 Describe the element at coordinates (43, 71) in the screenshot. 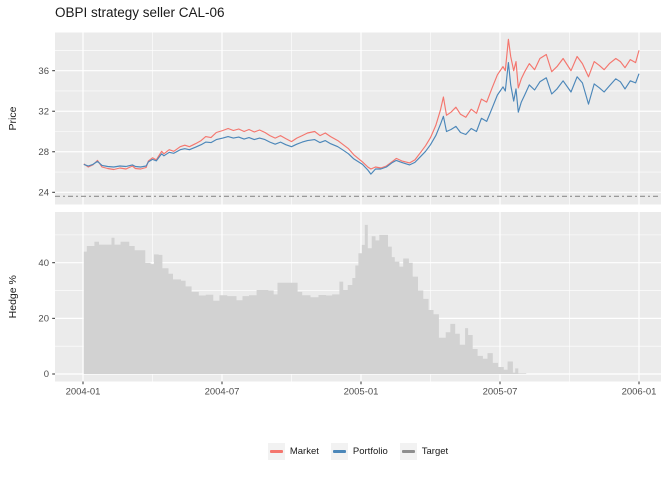

I see `y-tick-label: 36` at that location.